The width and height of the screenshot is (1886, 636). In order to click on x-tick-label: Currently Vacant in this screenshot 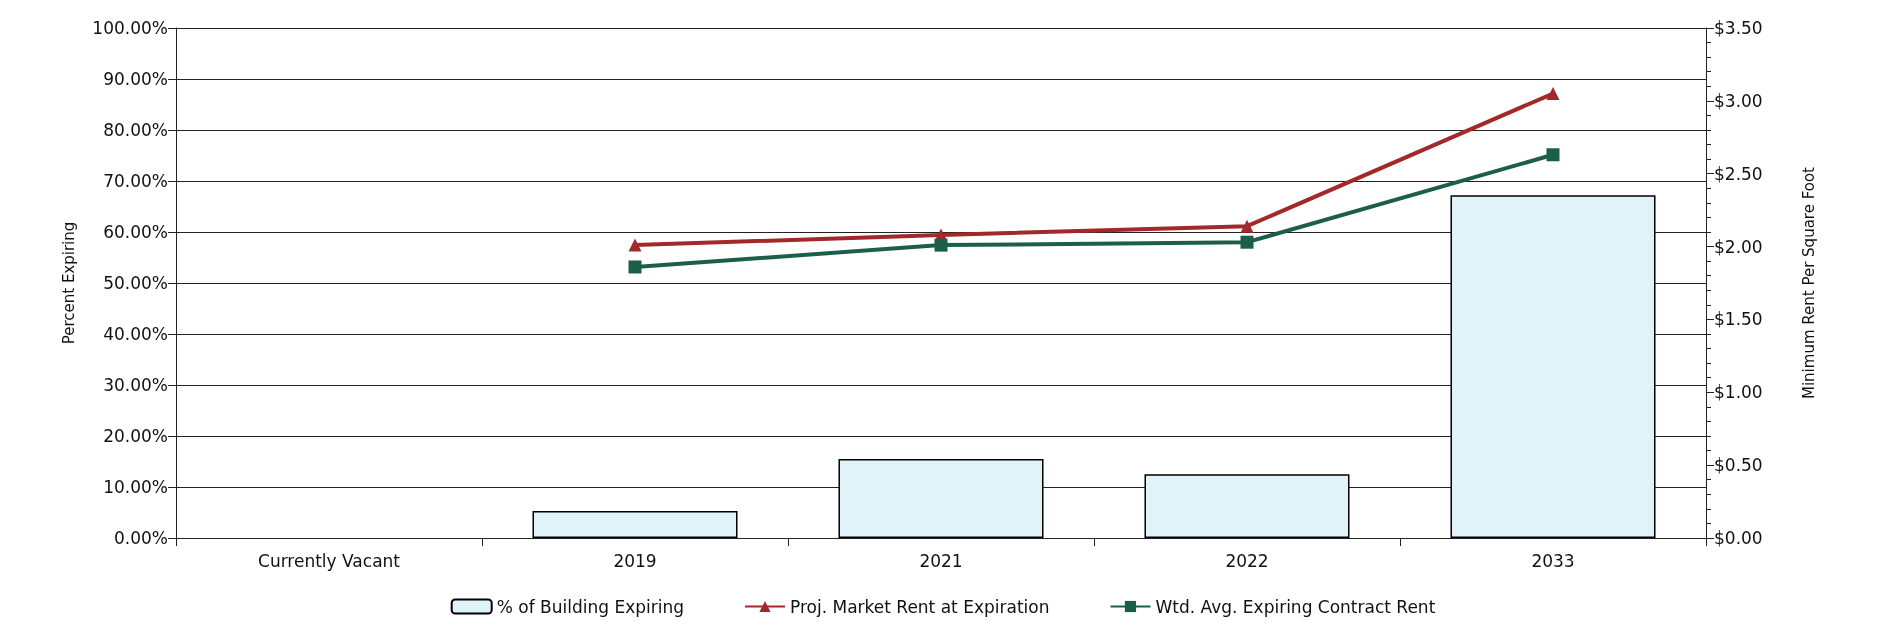, I will do `click(329, 560)`.